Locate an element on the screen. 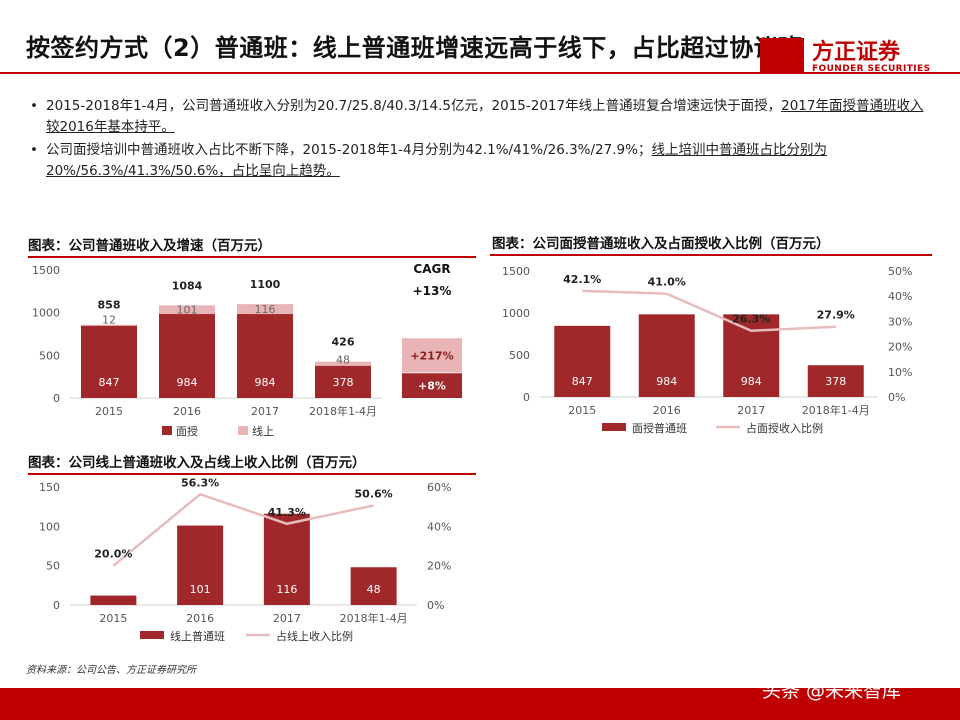 The width and height of the screenshot is (960, 720). title-divider is located at coordinates (480, 73).